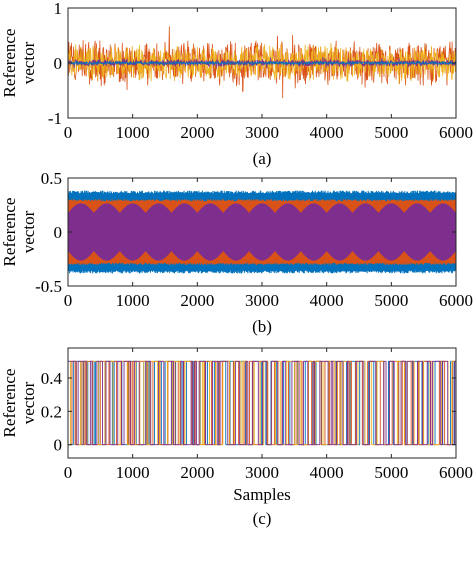  What do you see at coordinates (68, 300) in the screenshot?
I see `panel-b-x-tick-label: 0` at bounding box center [68, 300].